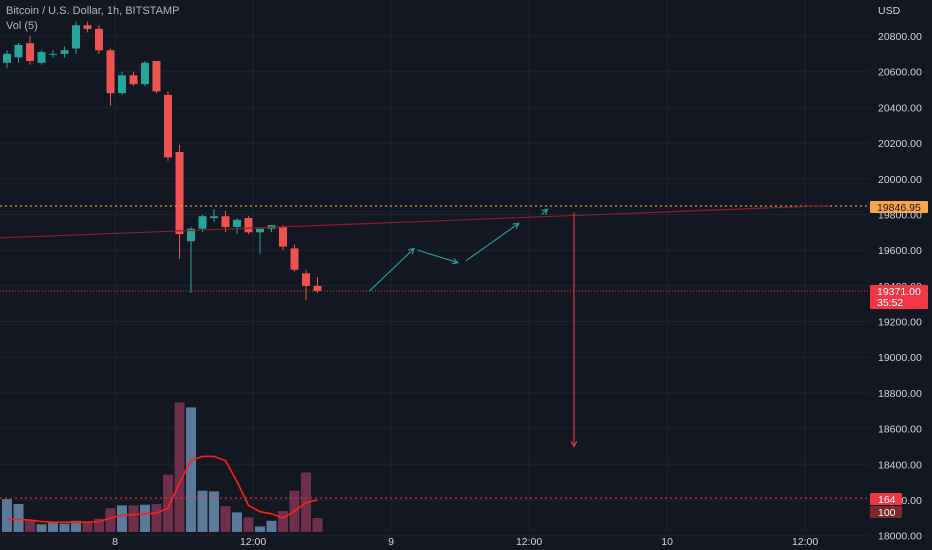  I want to click on volume-tag-text: 164, so click(887, 500).